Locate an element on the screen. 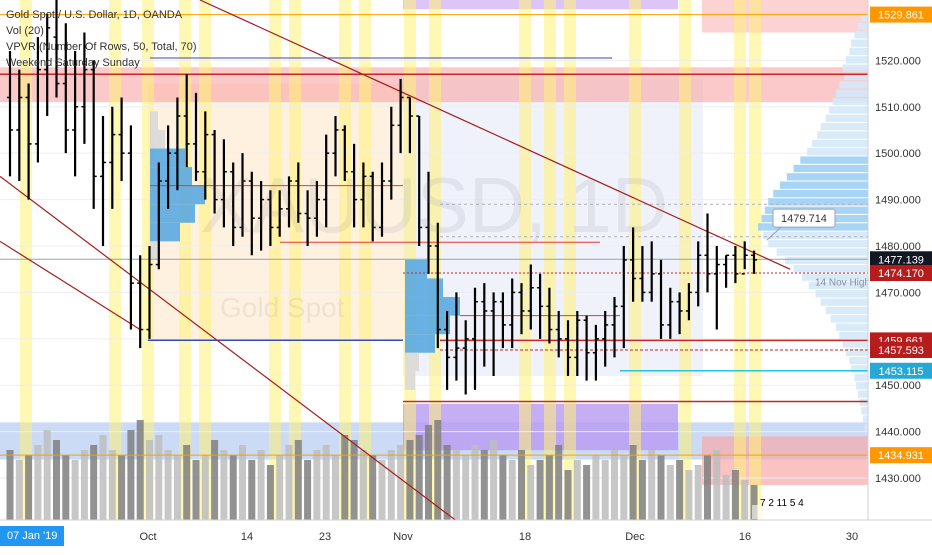  x-tick-label-0: Oct is located at coordinates (147, 537).